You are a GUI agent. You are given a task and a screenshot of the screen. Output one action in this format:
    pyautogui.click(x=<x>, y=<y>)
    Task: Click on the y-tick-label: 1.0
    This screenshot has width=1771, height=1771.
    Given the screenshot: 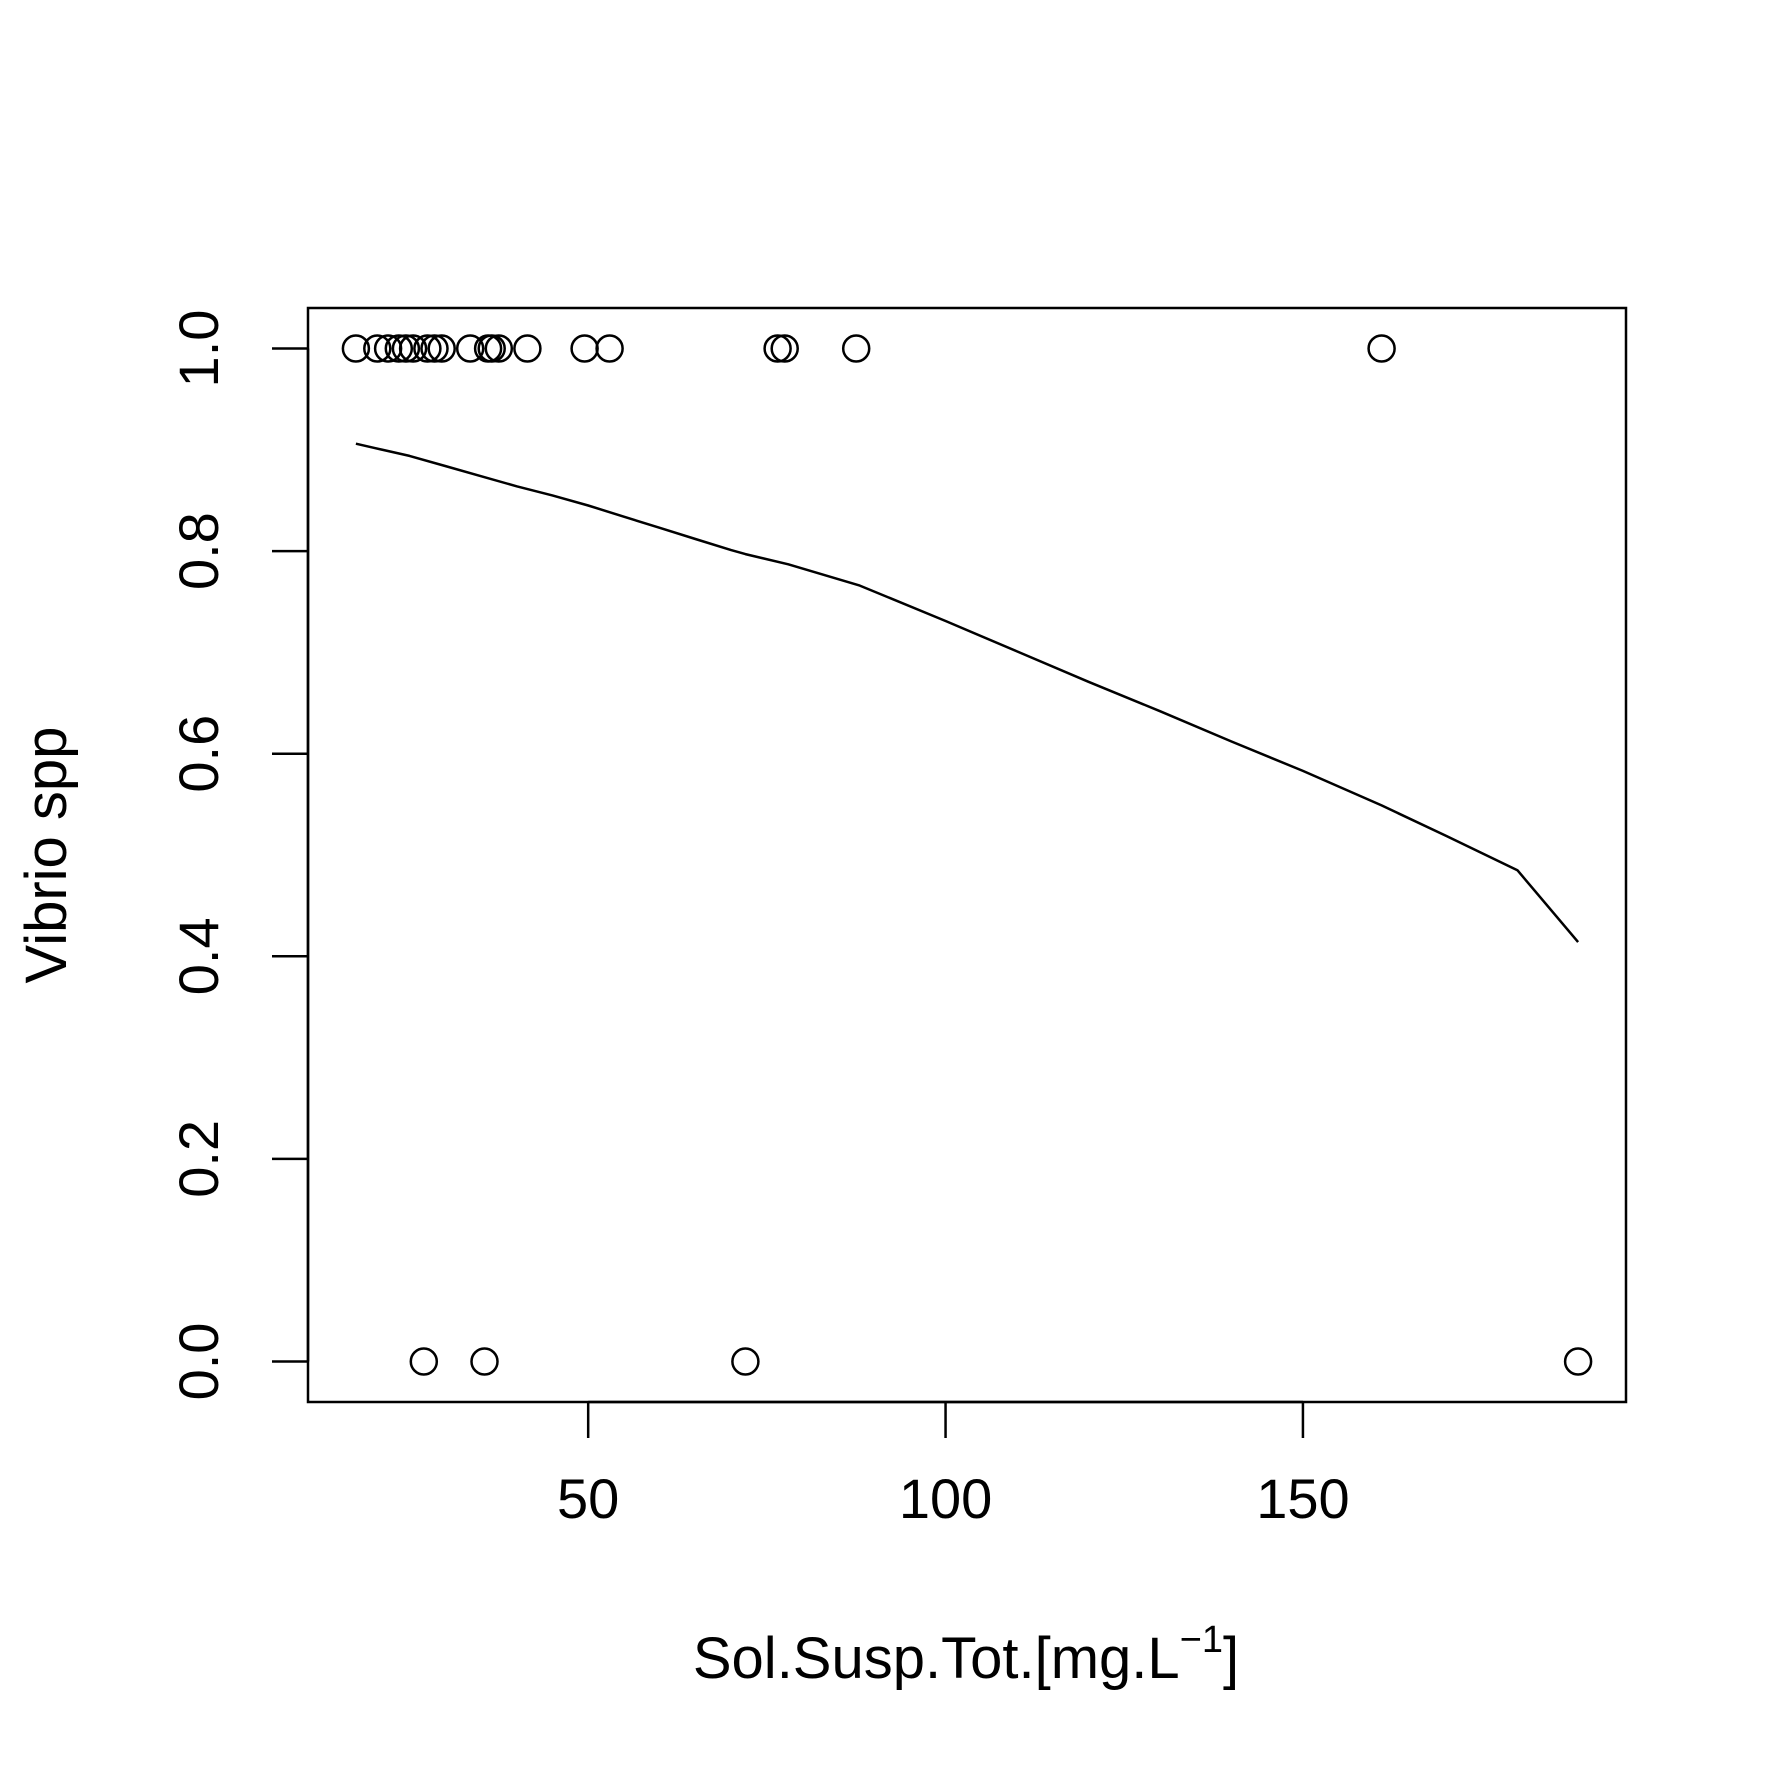 What is the action you would take?
    pyautogui.click(x=198, y=349)
    